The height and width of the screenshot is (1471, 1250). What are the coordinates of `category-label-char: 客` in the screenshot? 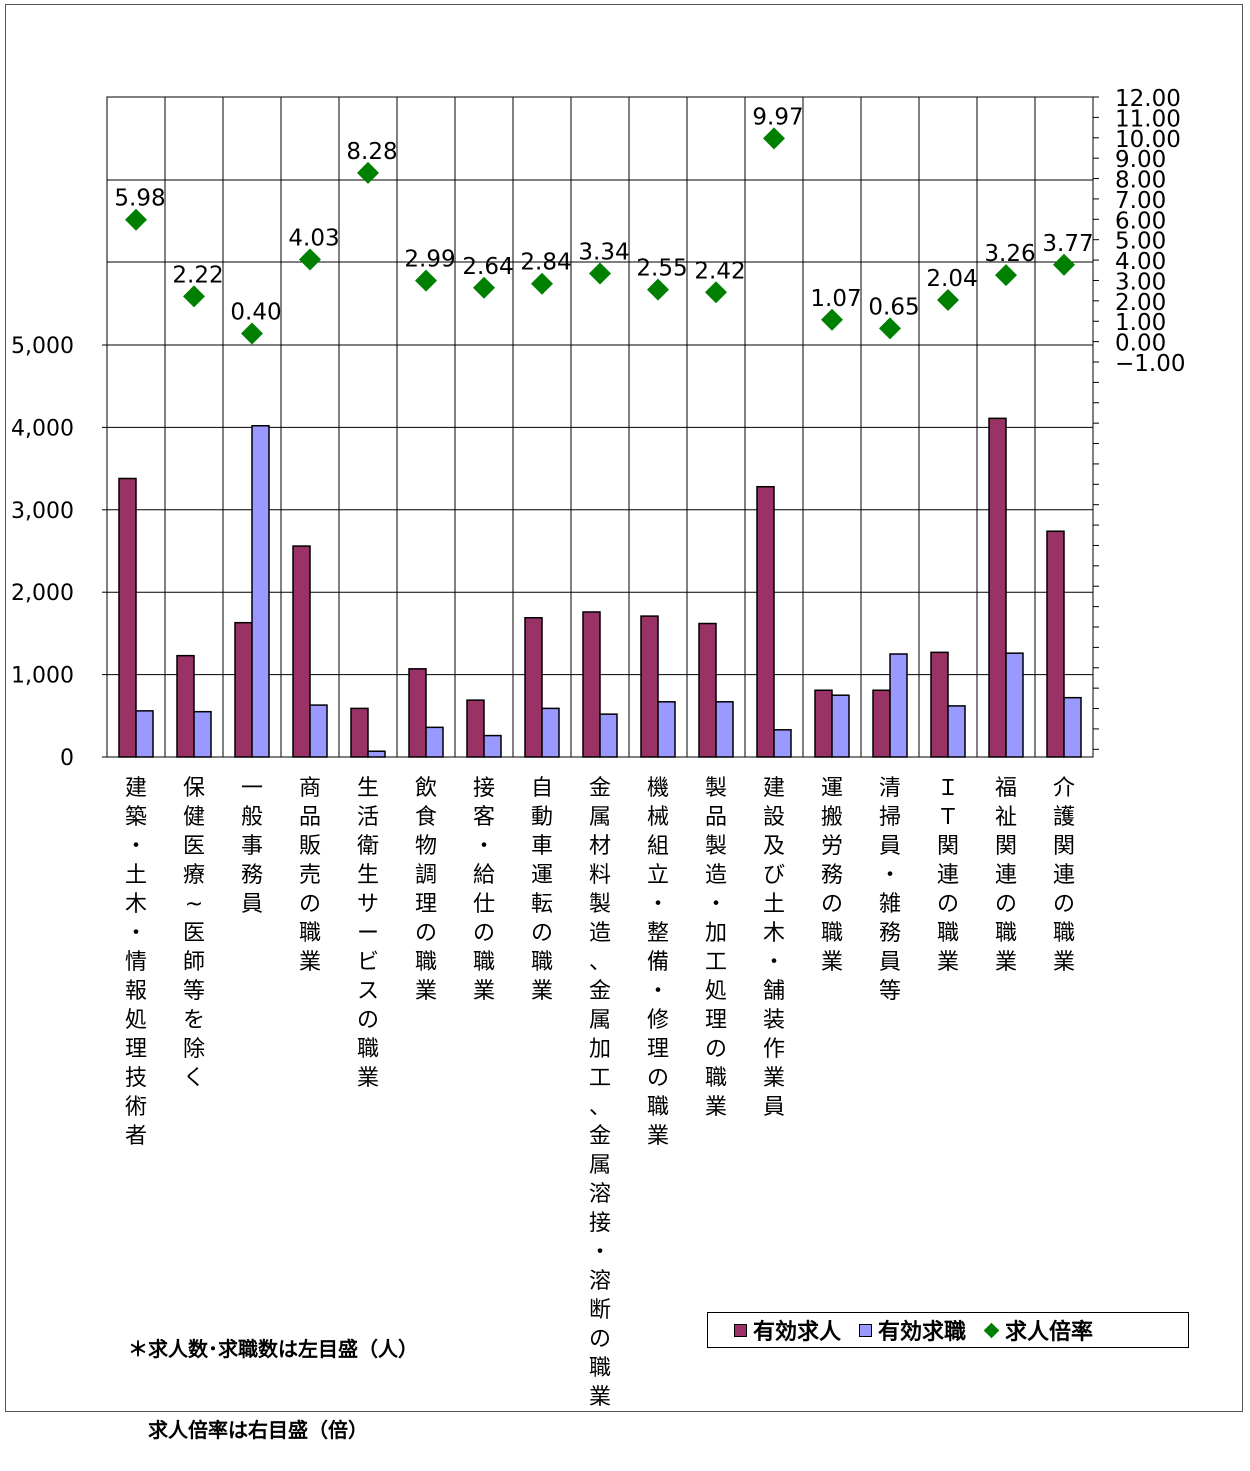 It's located at (484, 817).